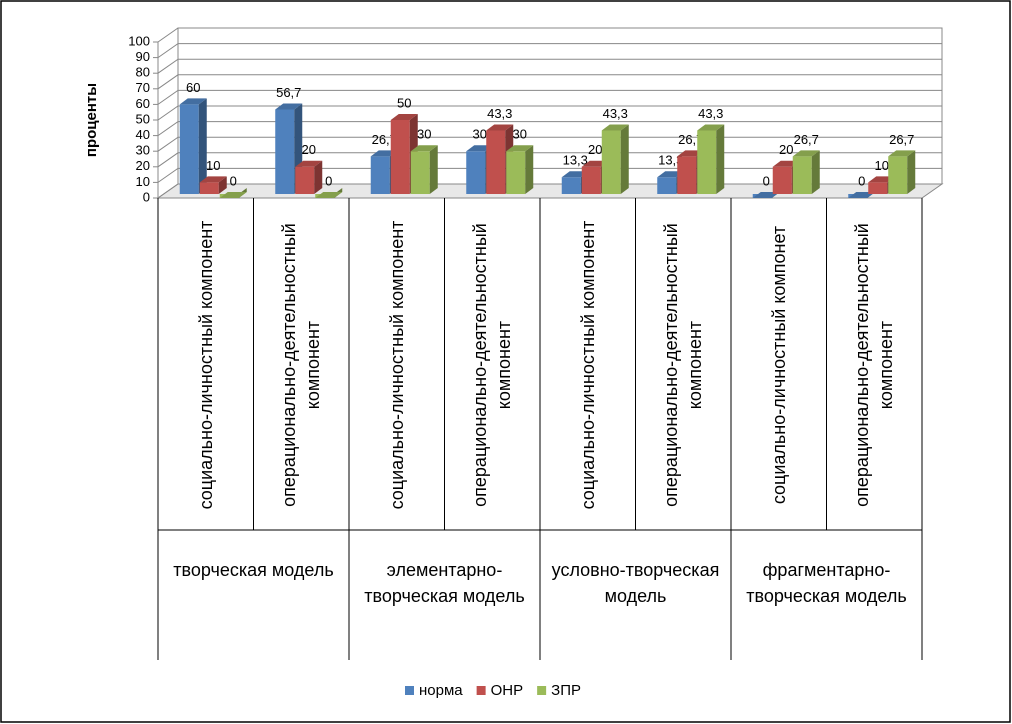  I want to click on y-axis-label: проценты, so click(91, 120).